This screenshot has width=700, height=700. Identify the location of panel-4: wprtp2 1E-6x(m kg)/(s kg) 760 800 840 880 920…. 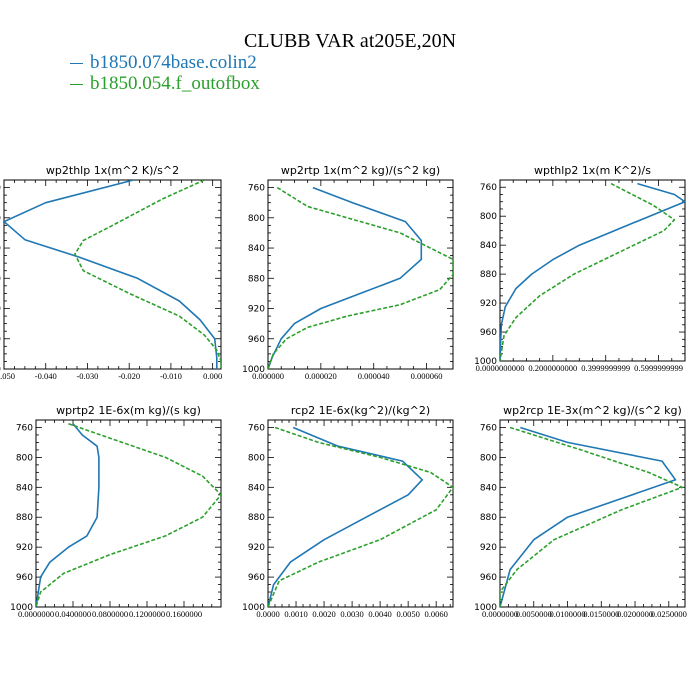
(116, 511).